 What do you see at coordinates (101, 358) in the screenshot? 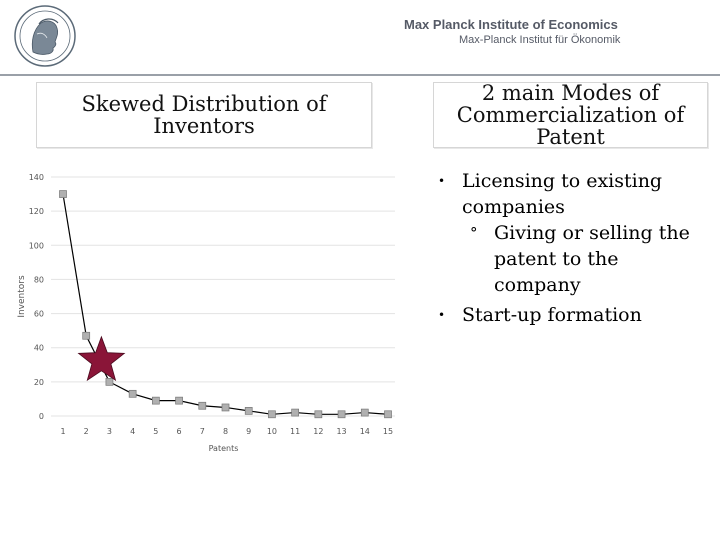
I see `star-icon` at bounding box center [101, 358].